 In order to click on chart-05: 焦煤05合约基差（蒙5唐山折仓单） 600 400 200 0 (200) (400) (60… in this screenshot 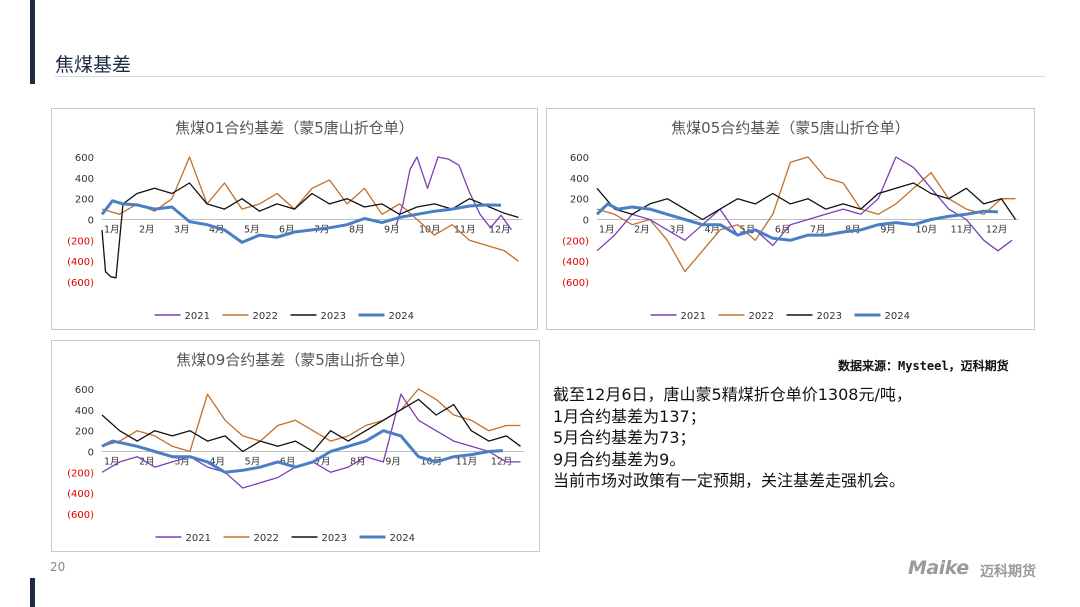, I will do `click(790, 220)`.